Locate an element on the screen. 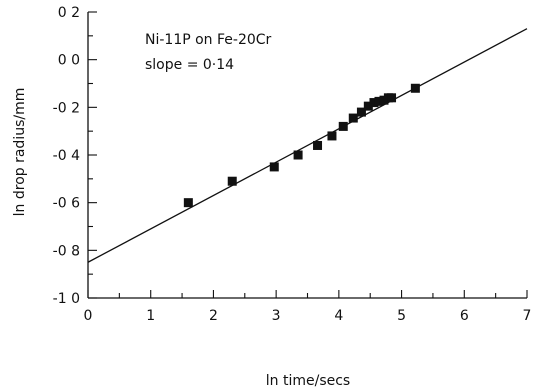 This screenshot has height=392, width=539. y-tick-label: -0 2 is located at coordinates (66, 108).